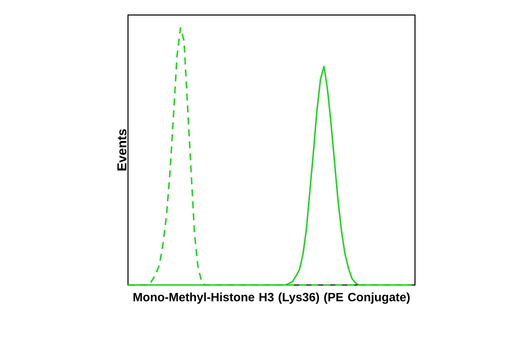  I want to click on x-axis-title: Mono-Methyl-Histone H3 (Lys36) (PE Conjugate), so click(272, 298).